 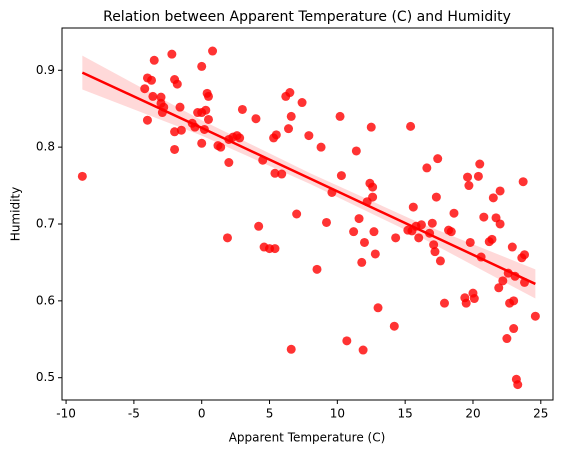 I want to click on y-tick-label: 0.5, so click(x=45, y=377).